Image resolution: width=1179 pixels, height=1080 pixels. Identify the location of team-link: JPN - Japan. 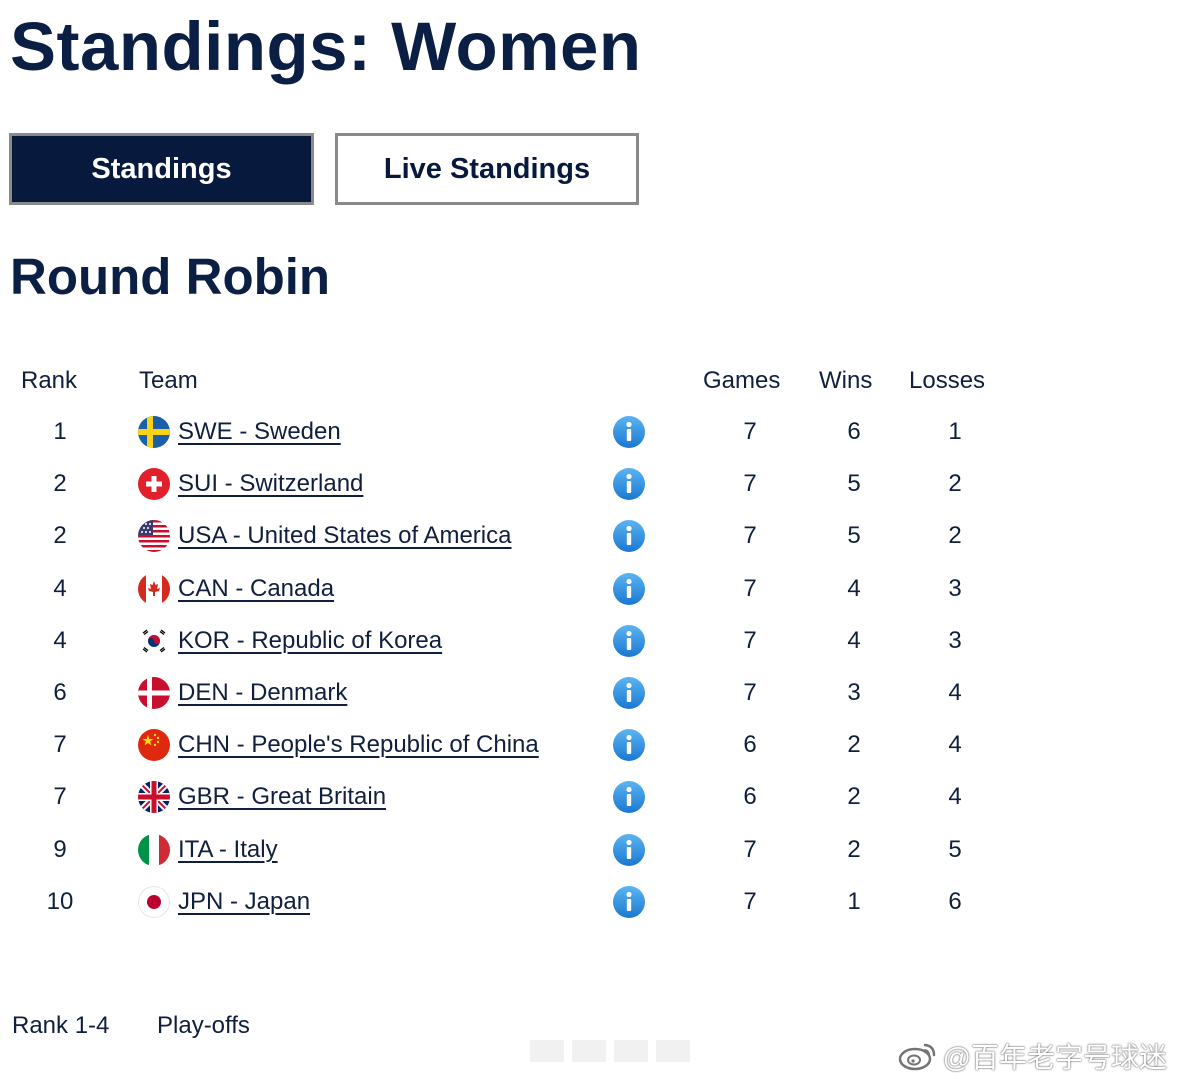
(244, 901).